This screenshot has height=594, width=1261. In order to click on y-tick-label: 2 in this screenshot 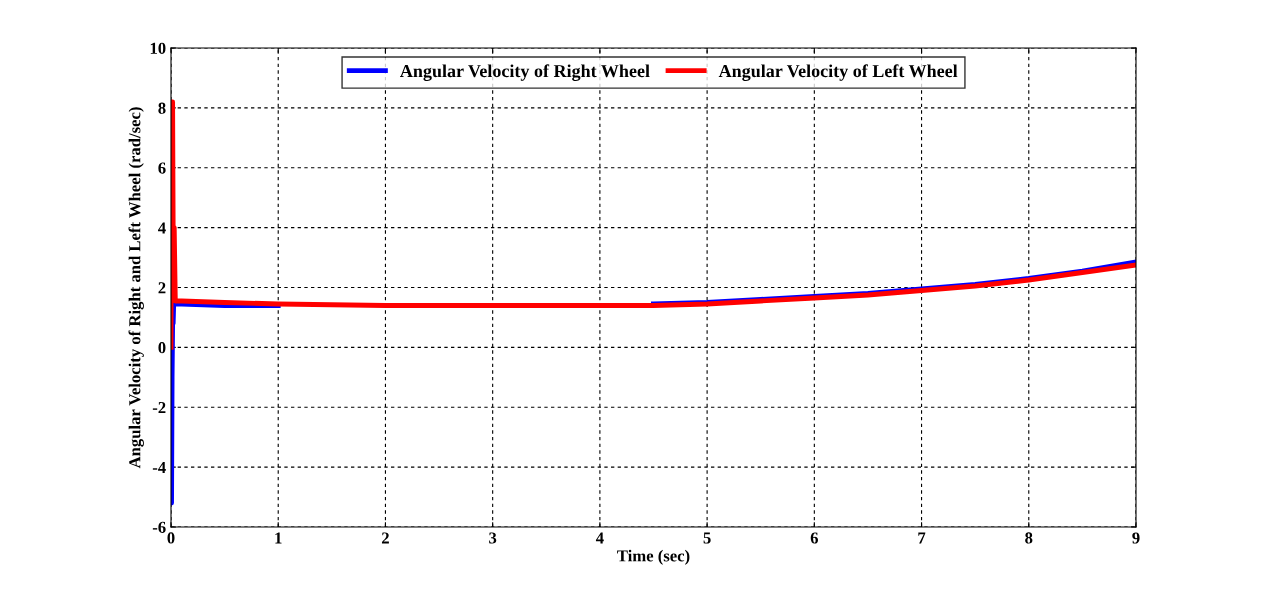, I will do `click(162, 288)`.